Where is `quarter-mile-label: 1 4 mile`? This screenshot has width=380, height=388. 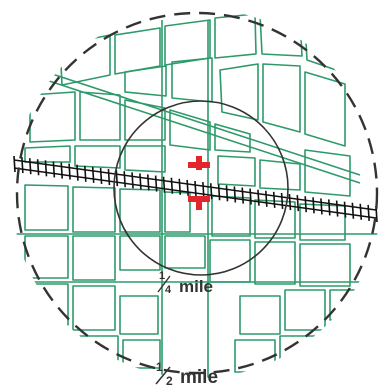
quarter-mile-label: 1 4 mile is located at coordinates (185, 283).